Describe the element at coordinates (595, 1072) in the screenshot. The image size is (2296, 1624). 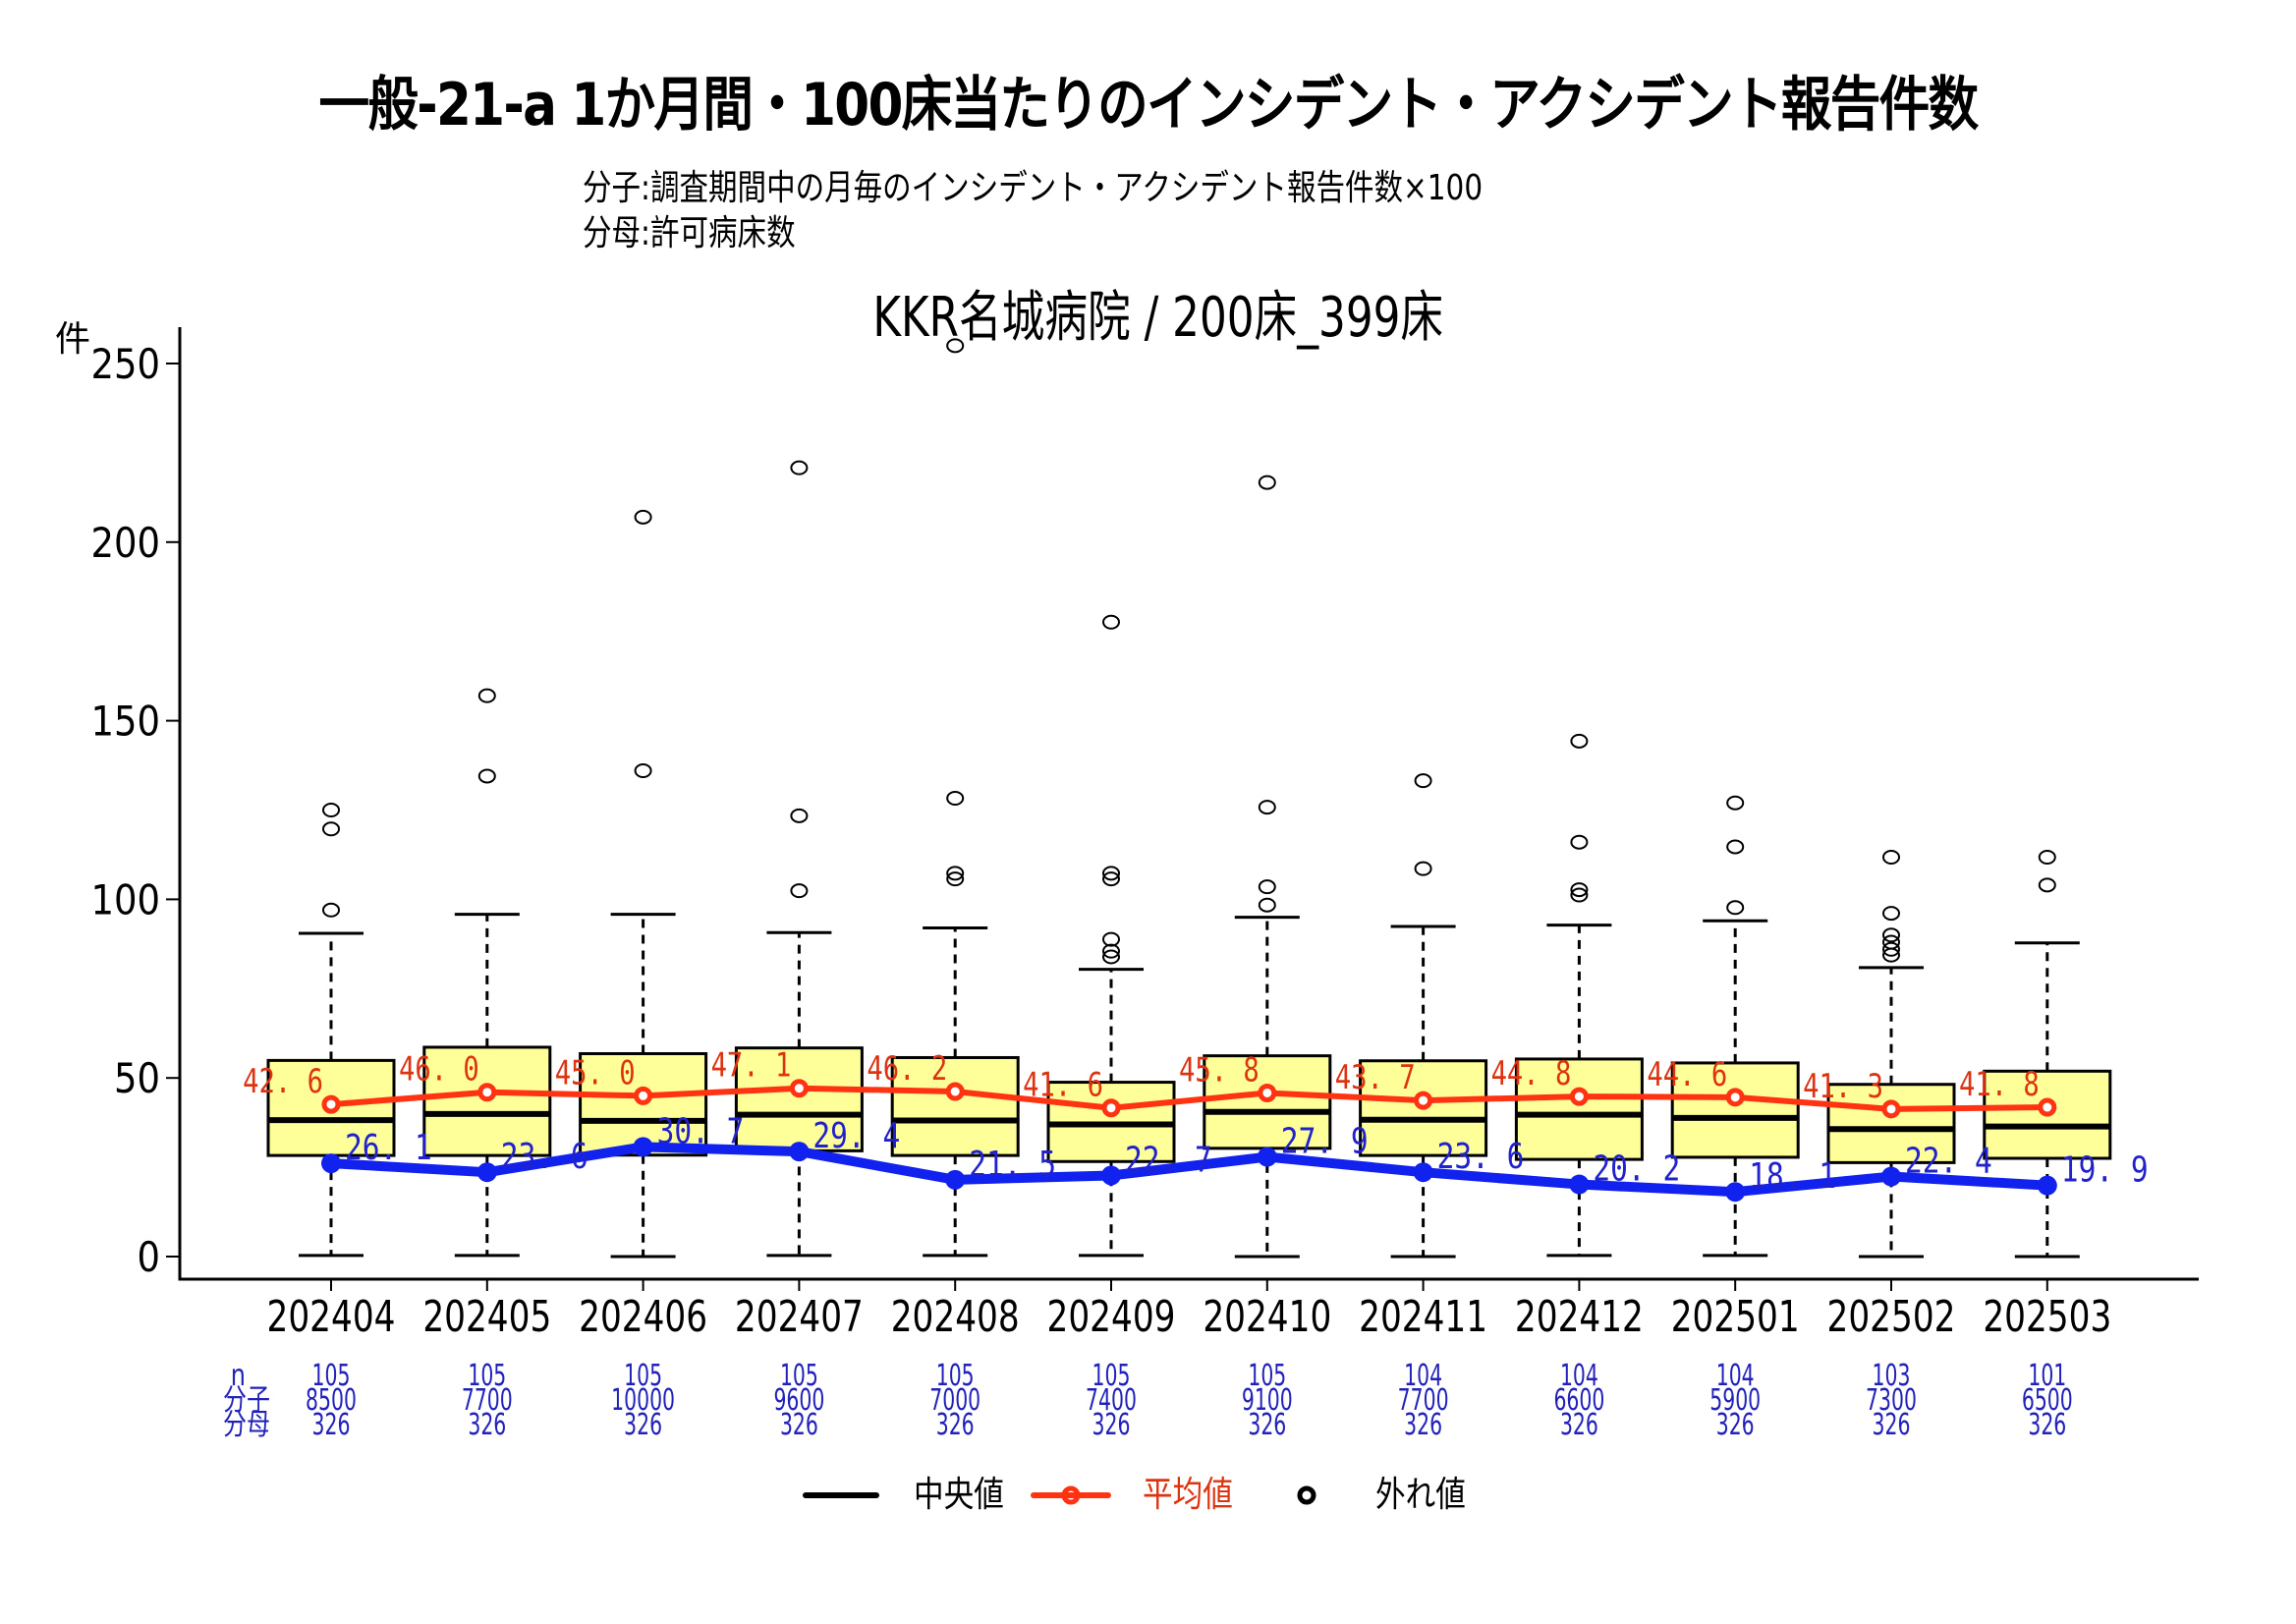
I see `mean-value-label: 45. 0` at that location.